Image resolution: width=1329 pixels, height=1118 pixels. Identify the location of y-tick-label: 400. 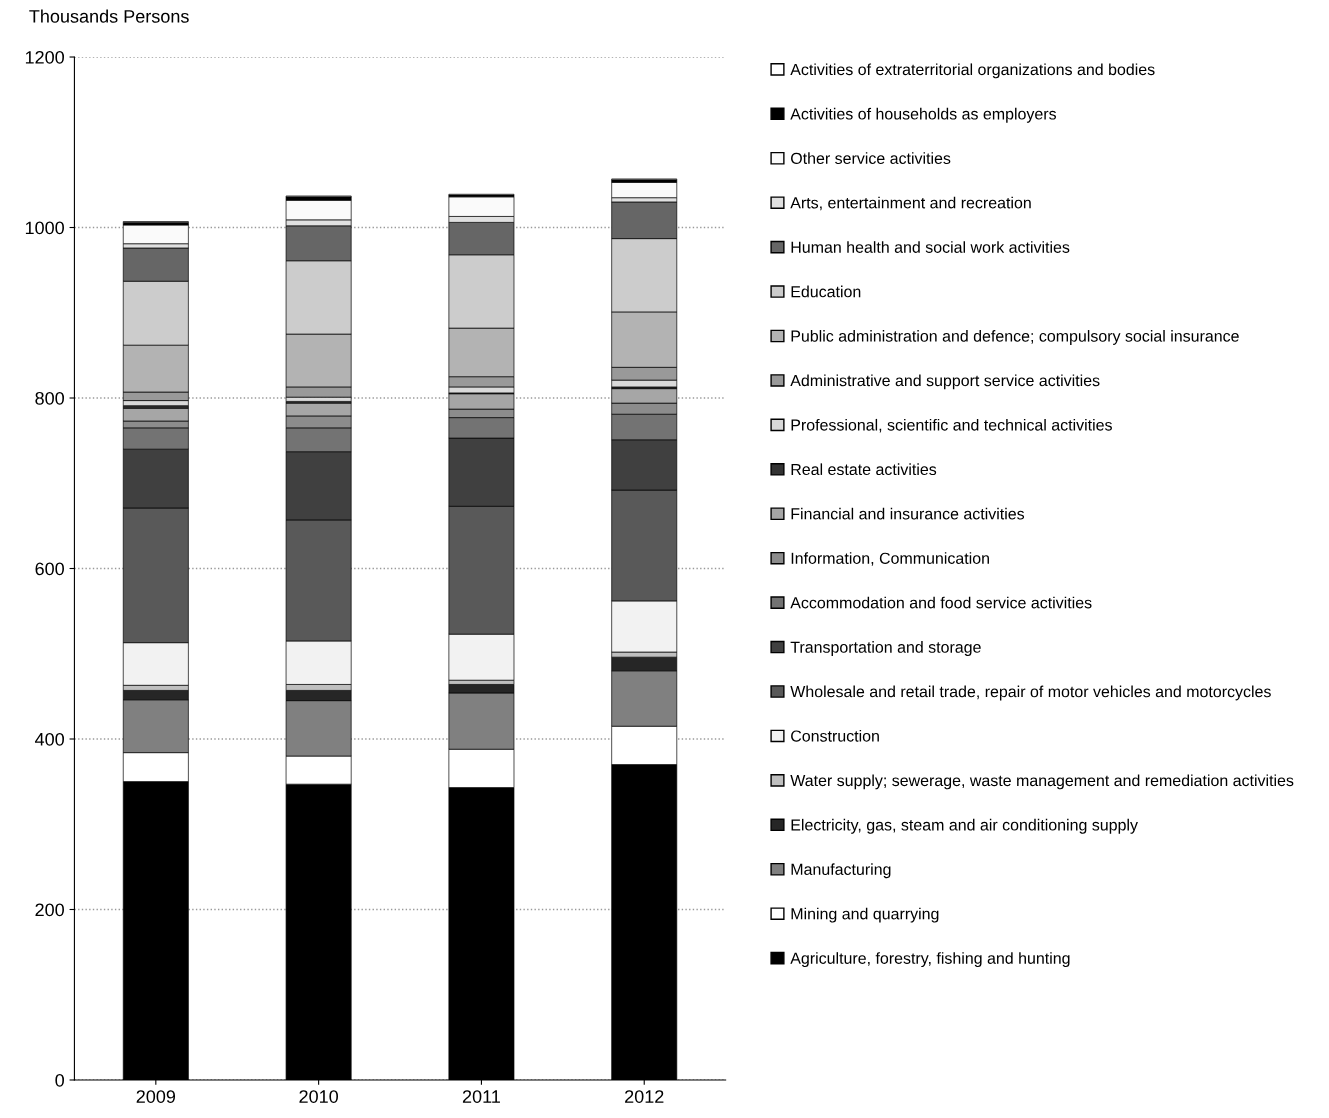
(49, 739).